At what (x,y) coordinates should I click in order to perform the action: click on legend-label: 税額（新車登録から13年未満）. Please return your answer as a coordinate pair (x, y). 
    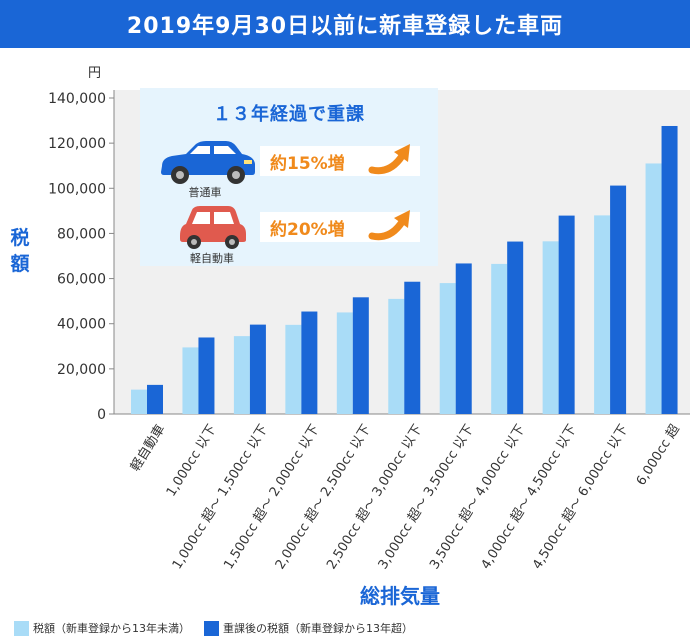
    Looking at the image, I should click on (111, 628).